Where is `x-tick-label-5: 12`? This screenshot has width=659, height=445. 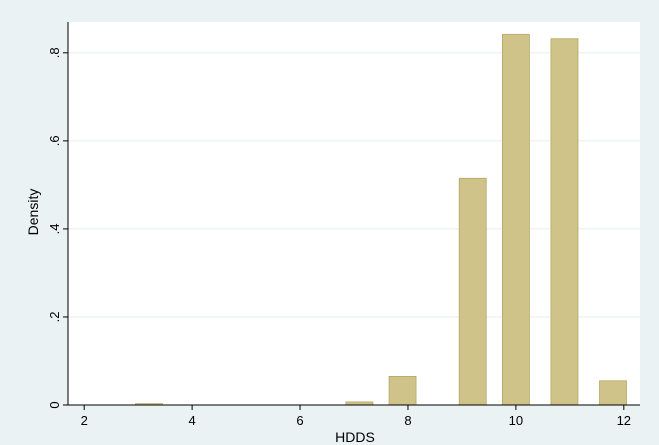 x-tick-label-5: 12 is located at coordinates (624, 420).